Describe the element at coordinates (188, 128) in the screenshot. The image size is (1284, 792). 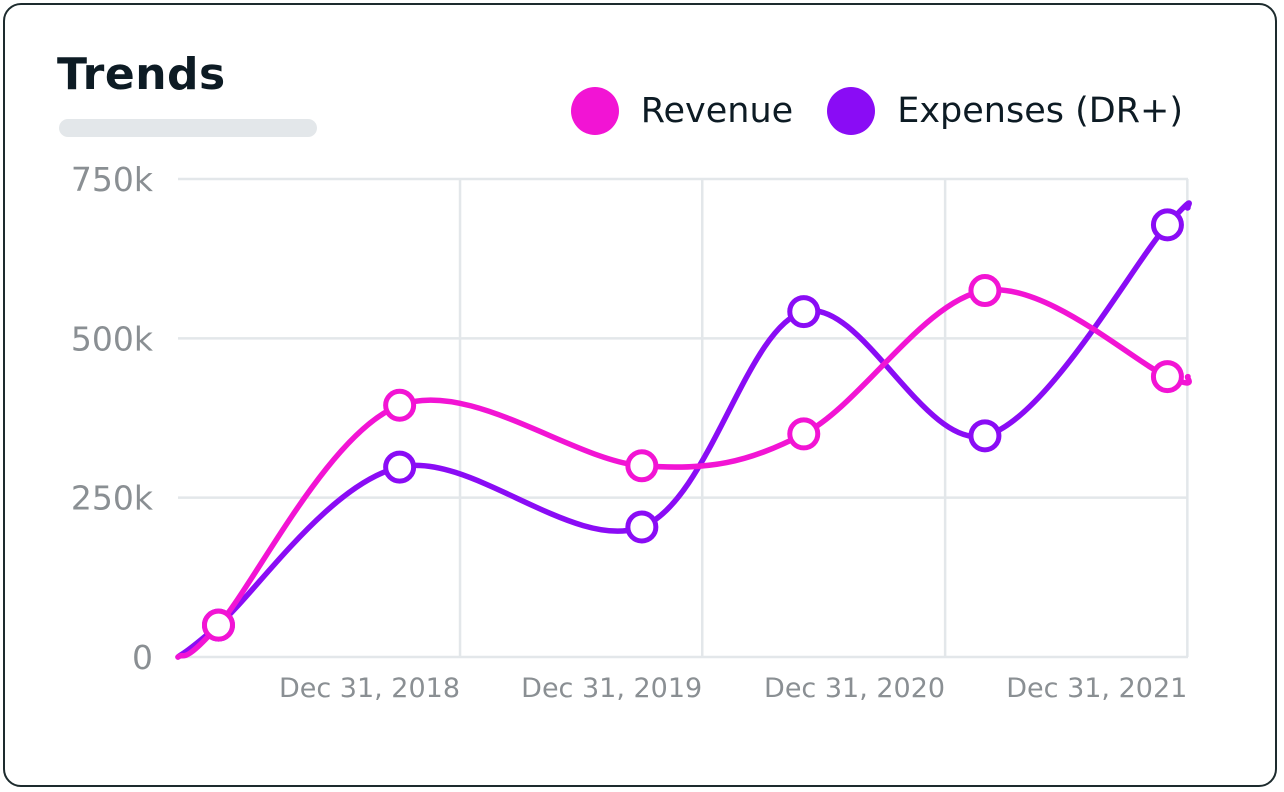
I see `title-underline` at that location.